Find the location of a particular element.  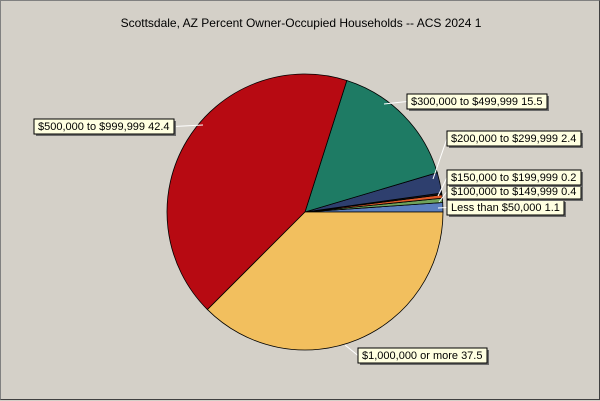

slice-label: Less than $50,000 1.1 is located at coordinates (506, 208).